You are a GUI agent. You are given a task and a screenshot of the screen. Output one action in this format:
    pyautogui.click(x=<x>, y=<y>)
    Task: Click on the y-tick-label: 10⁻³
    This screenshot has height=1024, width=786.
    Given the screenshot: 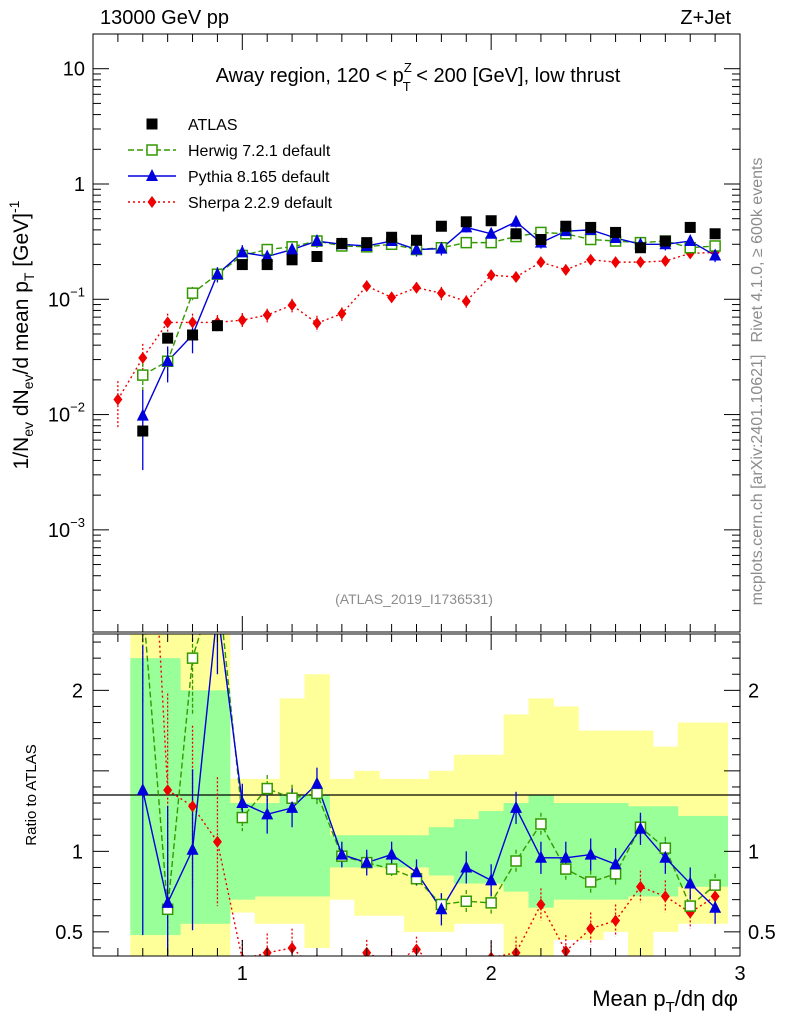 What is the action you would take?
    pyautogui.click(x=66, y=528)
    